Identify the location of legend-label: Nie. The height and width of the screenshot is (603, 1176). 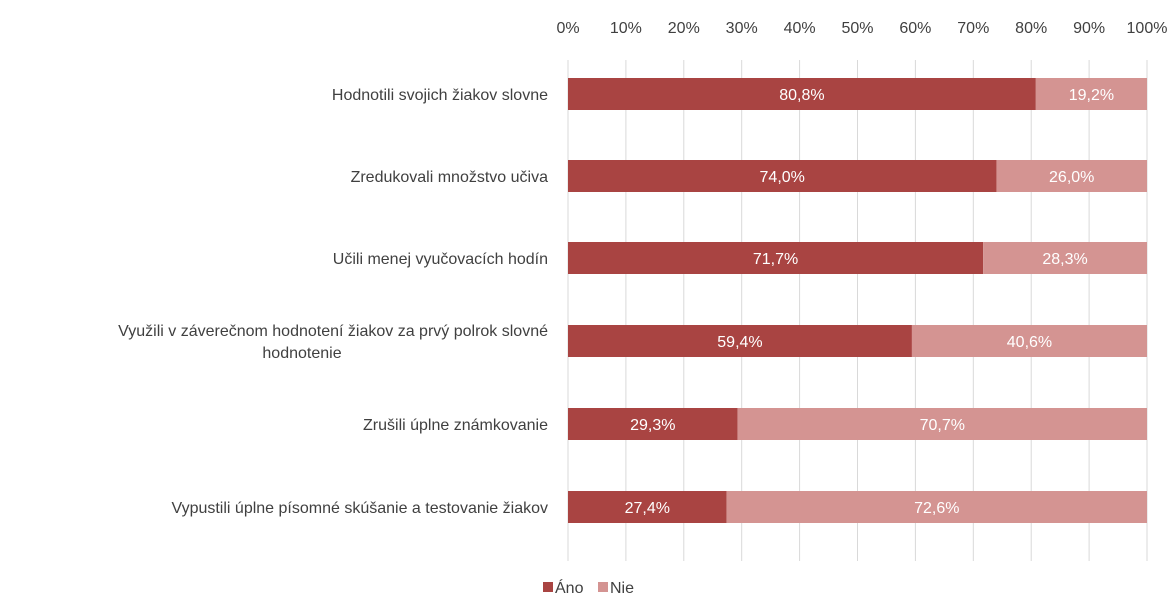
(622, 588).